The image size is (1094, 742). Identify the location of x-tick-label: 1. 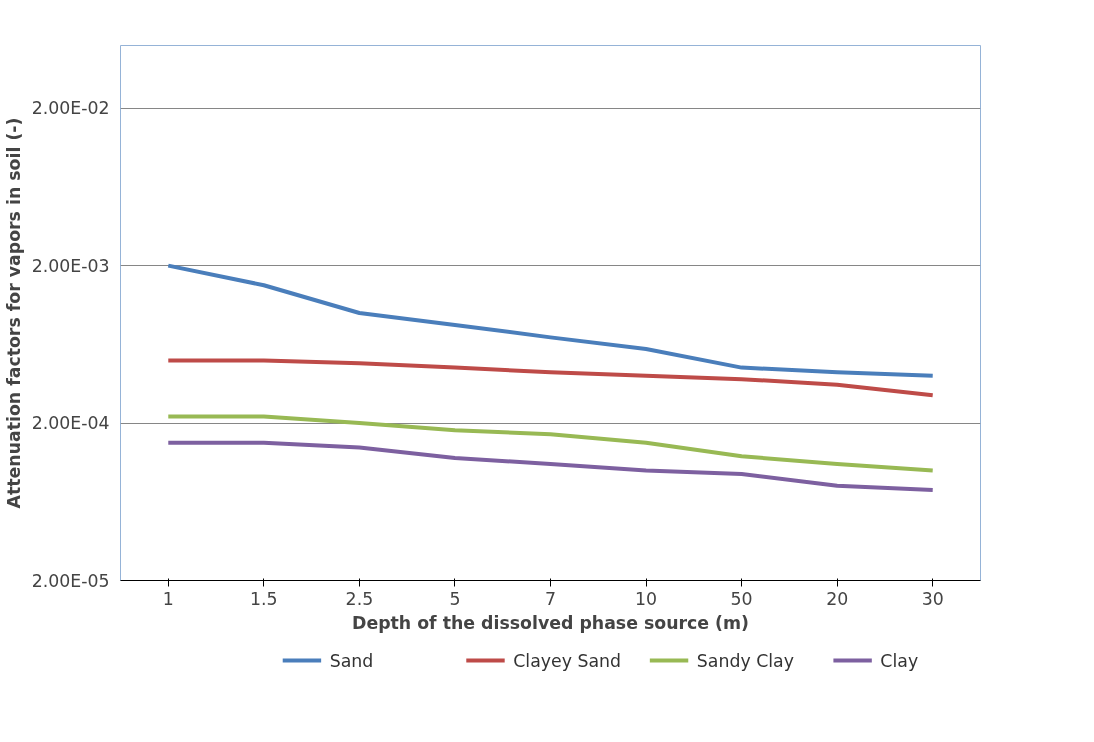
(168, 598).